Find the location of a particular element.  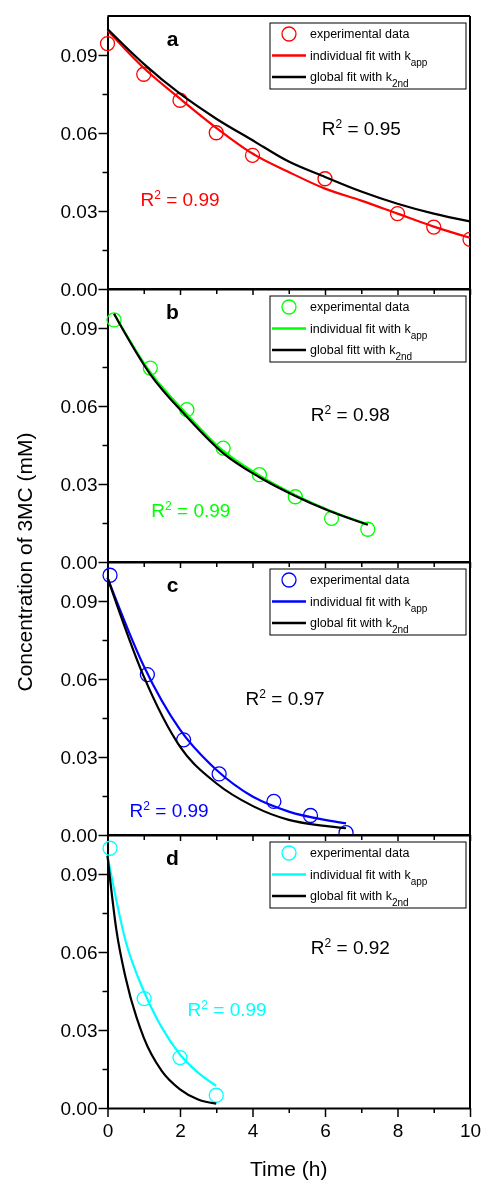

legend-label: global fitt with k$_{2nd}$ is located at coordinates (361, 352).